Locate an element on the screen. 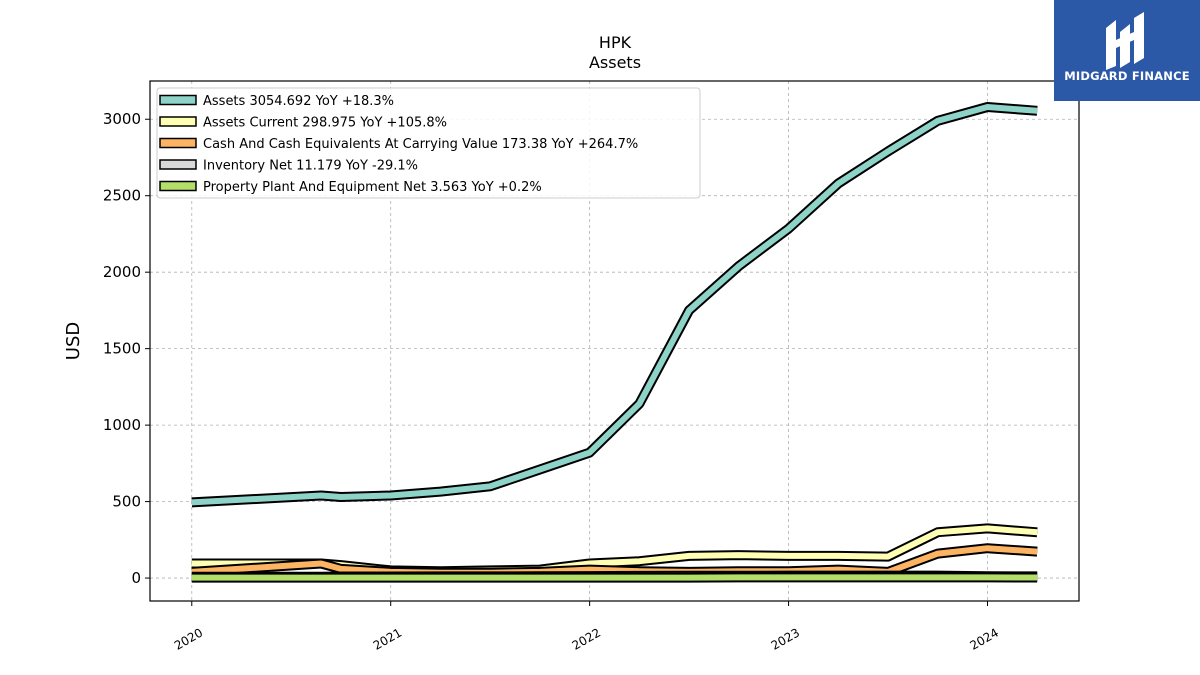 Image resolution: width=1200 pixels, height=675 pixels. y-tick-label: 2000 is located at coordinates (122, 272).